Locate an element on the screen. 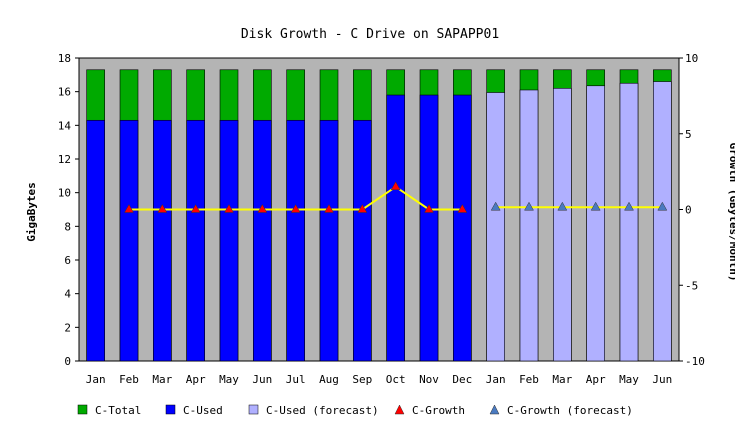 This screenshot has height=435, width=735. y-tick-label: 12 is located at coordinates (64, 159).